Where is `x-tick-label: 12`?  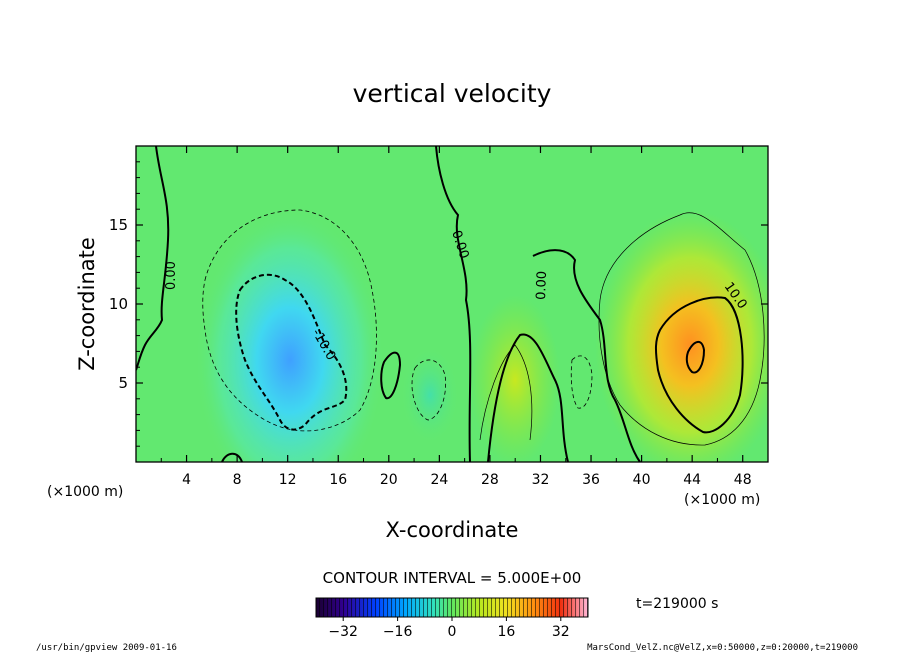
x-tick-label: 12 is located at coordinates (288, 480).